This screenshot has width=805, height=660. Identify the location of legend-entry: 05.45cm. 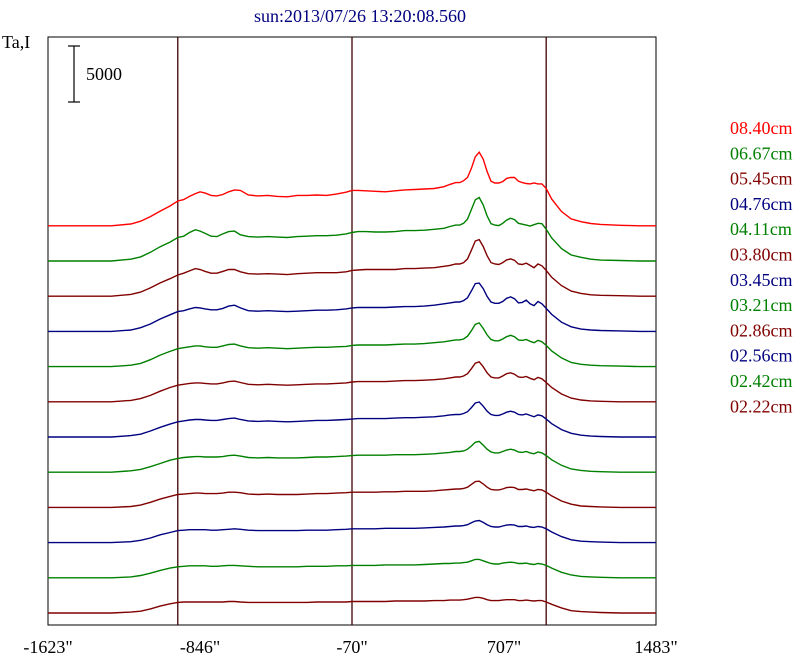
(761, 179).